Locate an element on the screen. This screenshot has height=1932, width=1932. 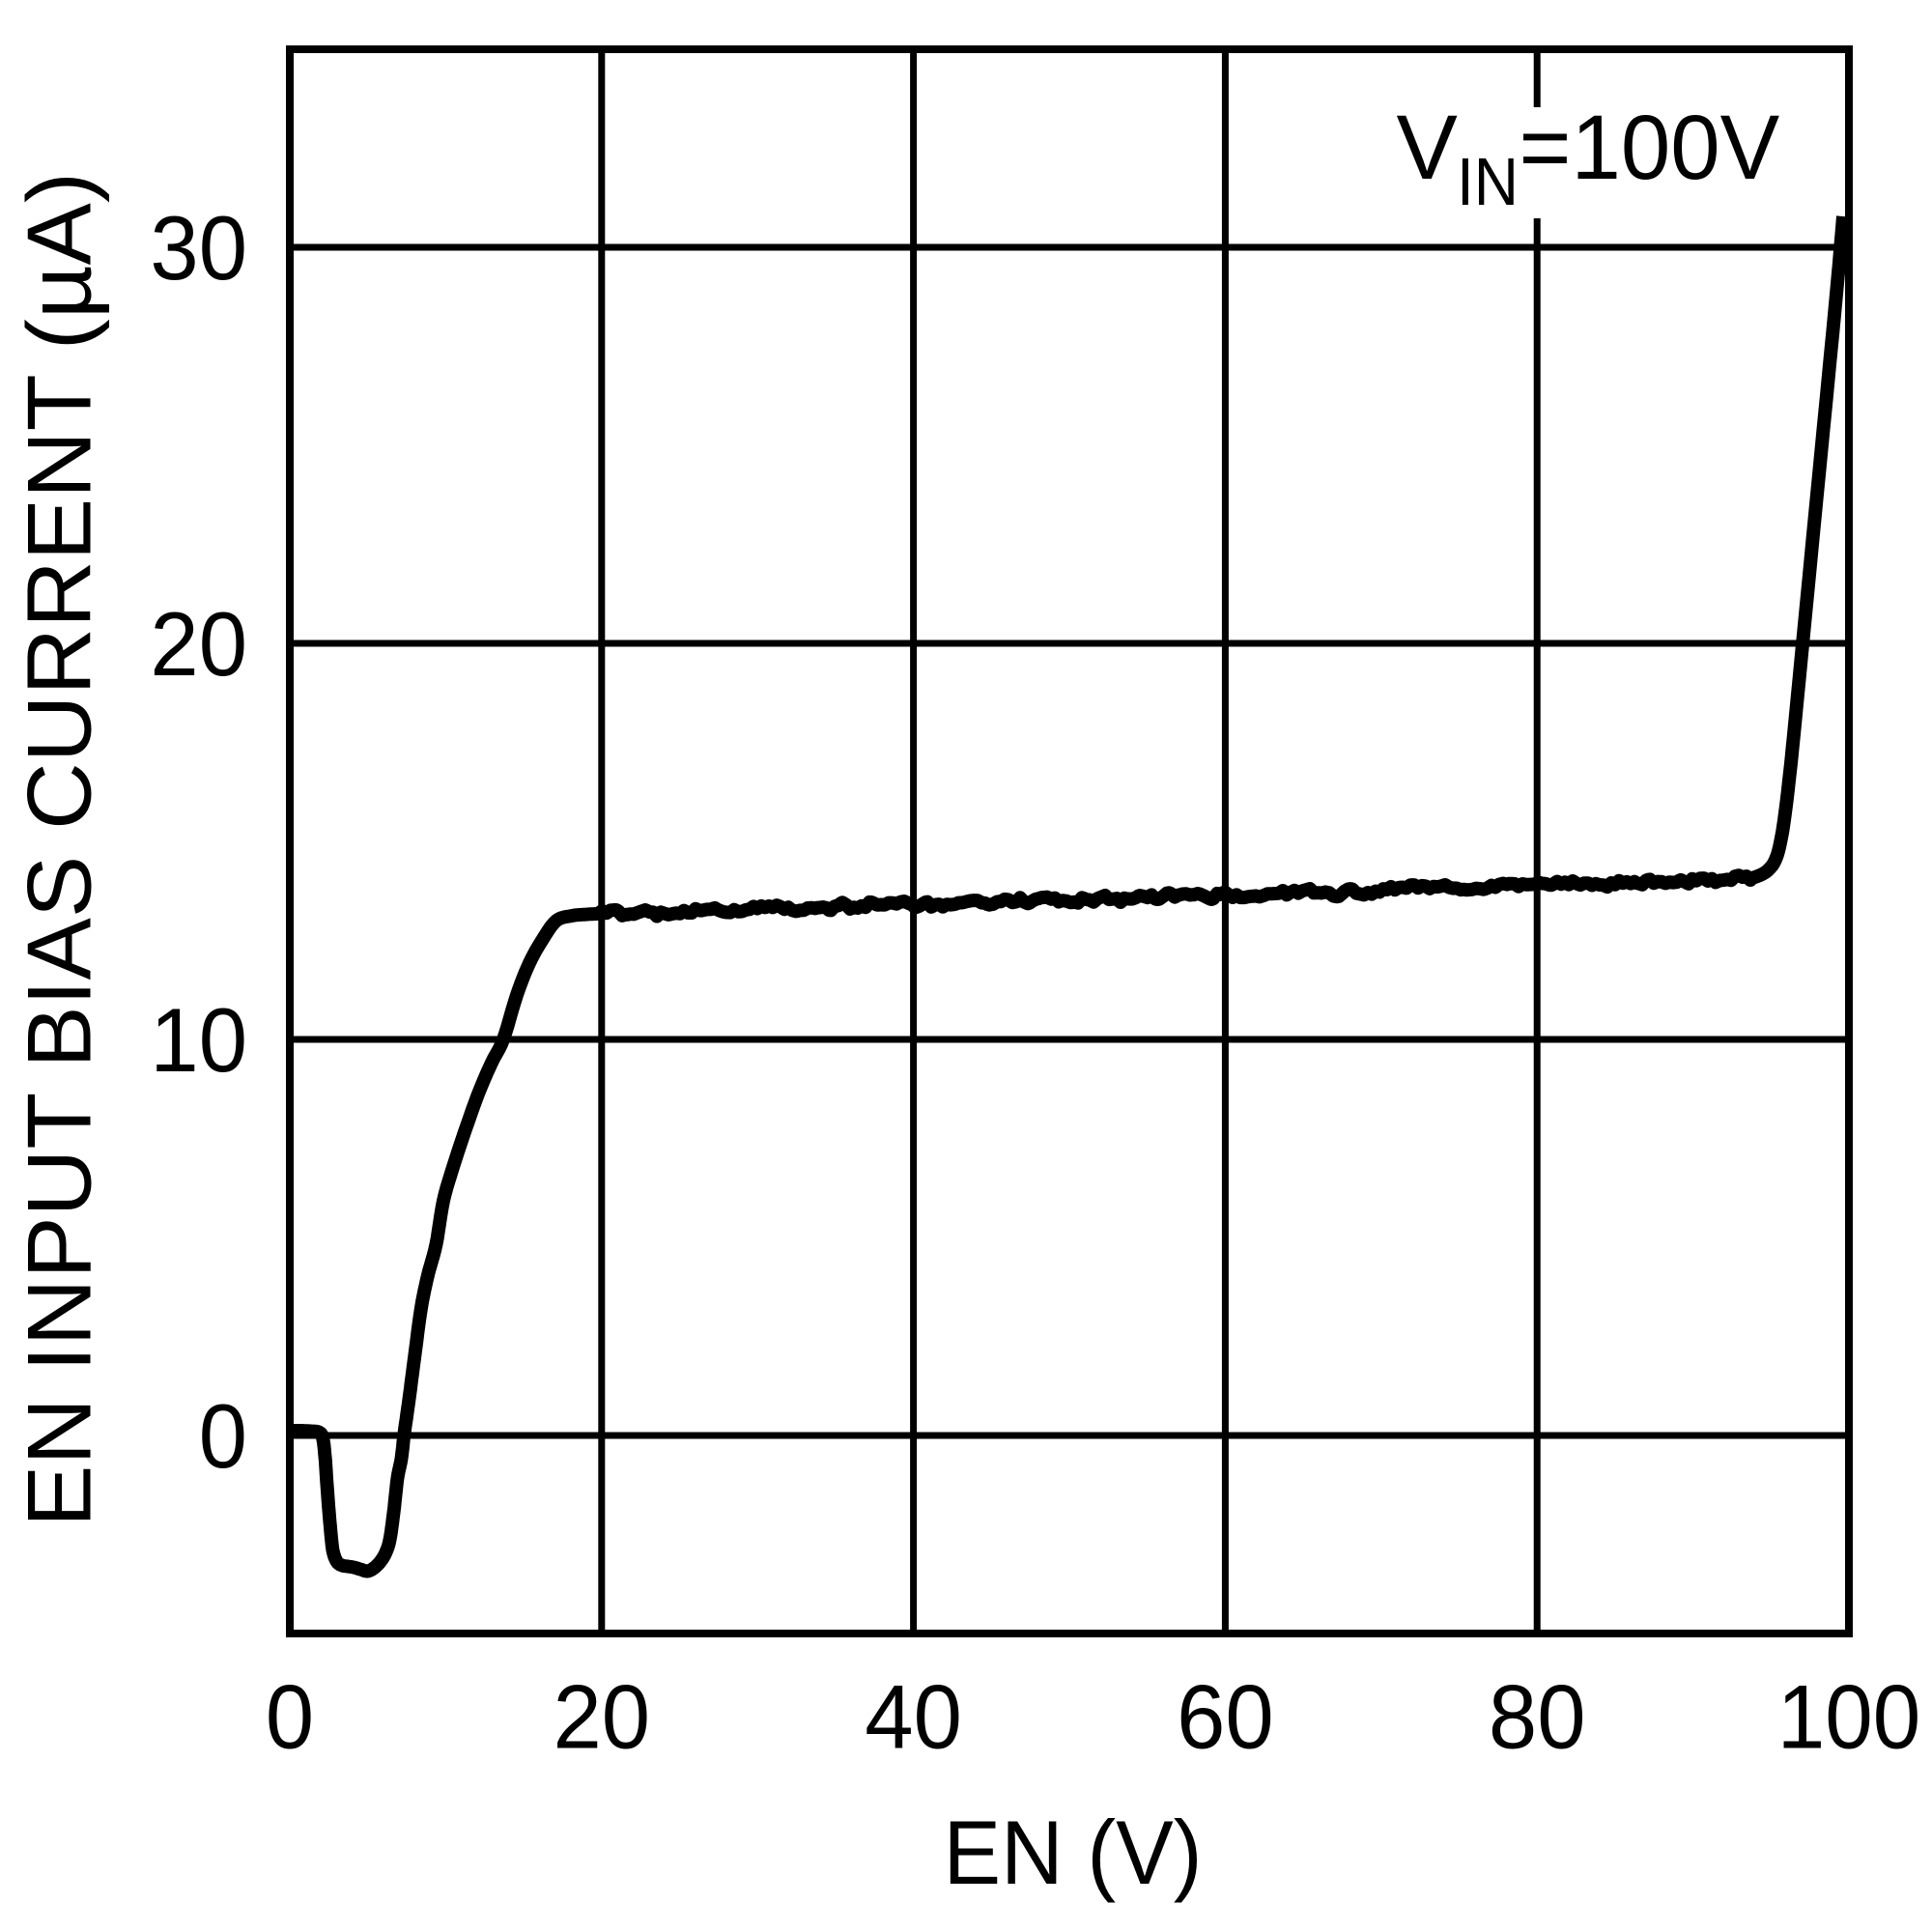
svg-text: 30 is located at coordinates (198, 248).